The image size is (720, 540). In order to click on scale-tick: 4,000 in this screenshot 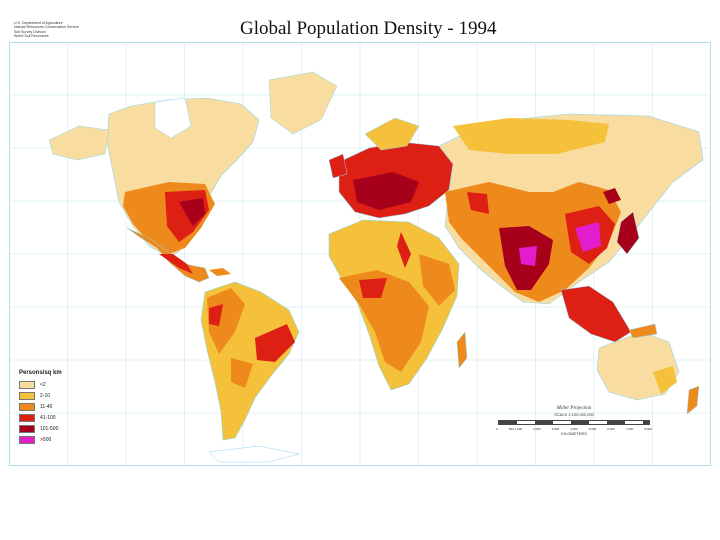, I will do `click(574, 429)`.